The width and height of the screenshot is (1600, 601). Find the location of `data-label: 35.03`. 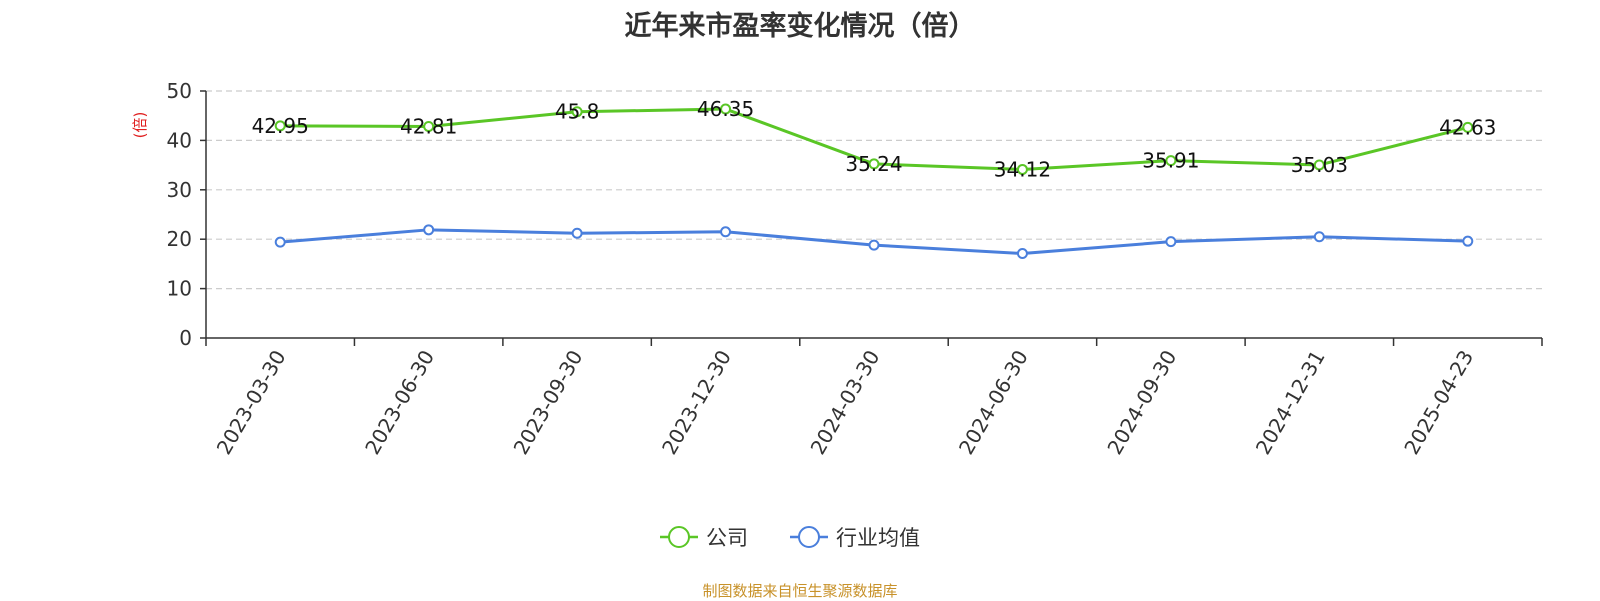

data-label: 35.03 is located at coordinates (1319, 165).